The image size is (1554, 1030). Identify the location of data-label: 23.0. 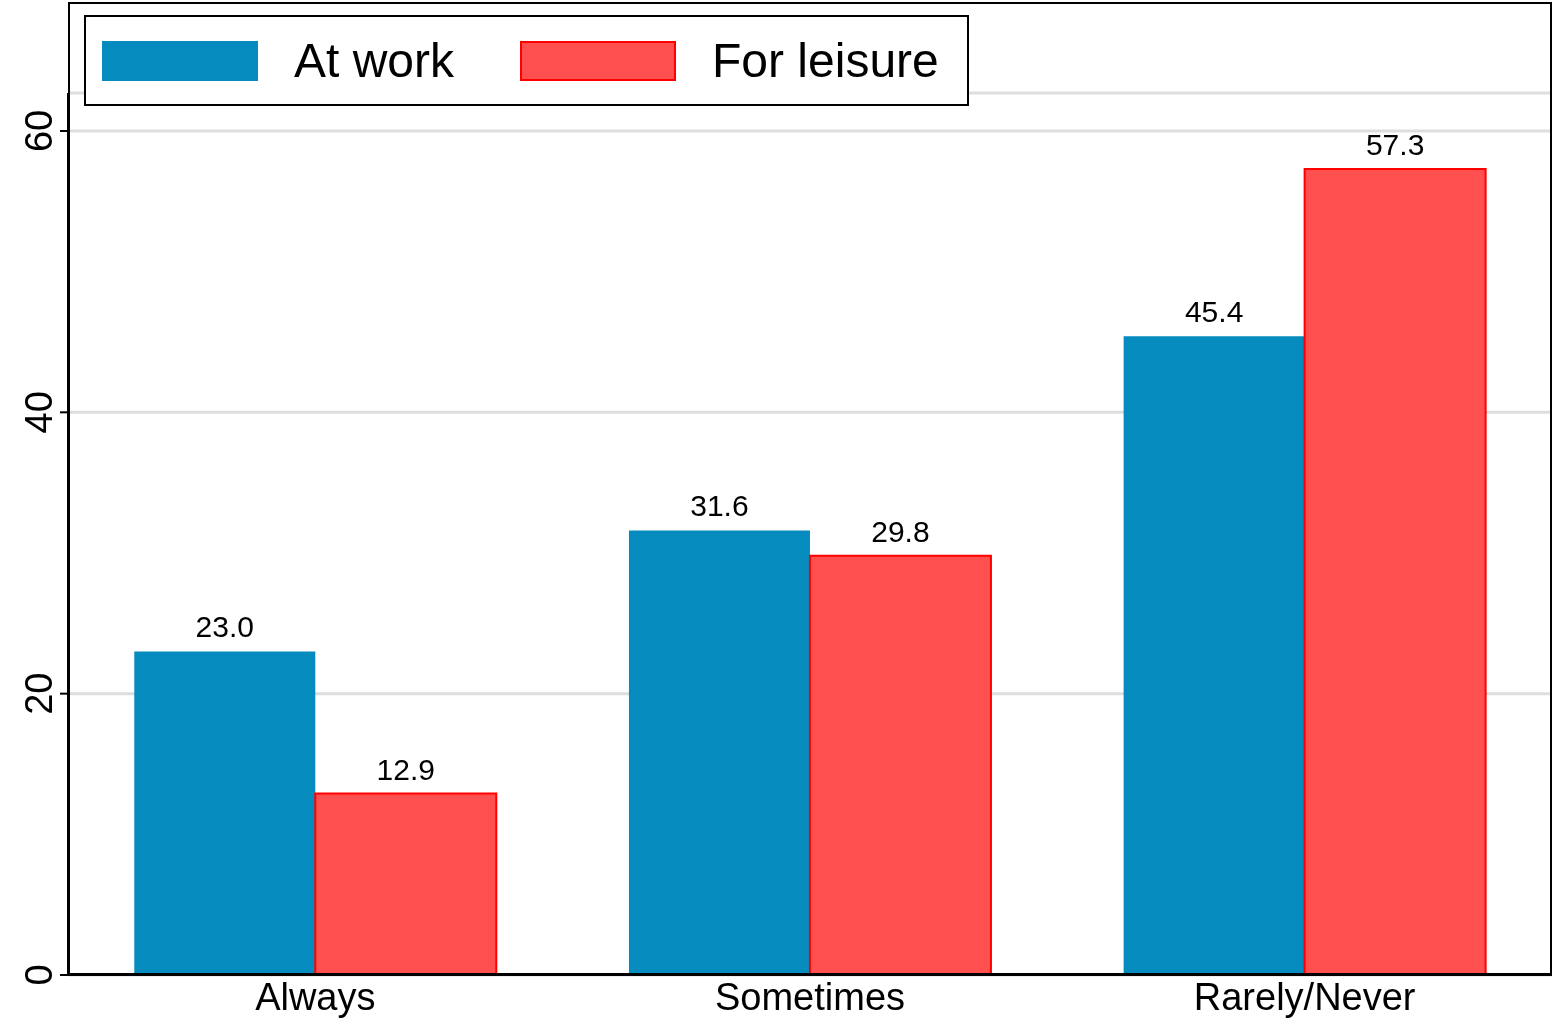
(224, 627).